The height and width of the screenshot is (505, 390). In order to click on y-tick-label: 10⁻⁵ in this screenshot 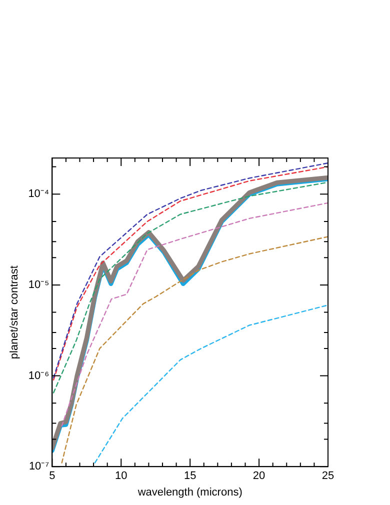, I will do `click(39, 284)`.